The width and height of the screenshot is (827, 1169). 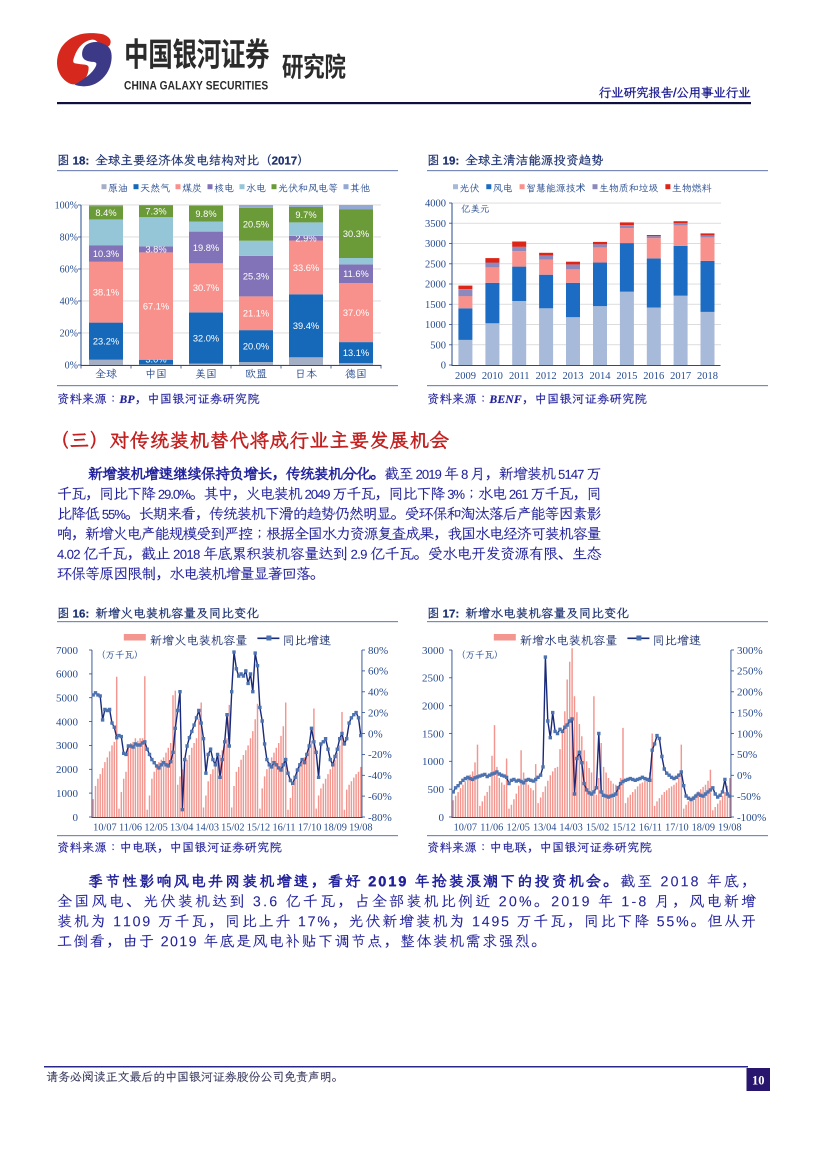 What do you see at coordinates (519, 376) in the screenshot?
I see `svg-text: 2011` at bounding box center [519, 376].